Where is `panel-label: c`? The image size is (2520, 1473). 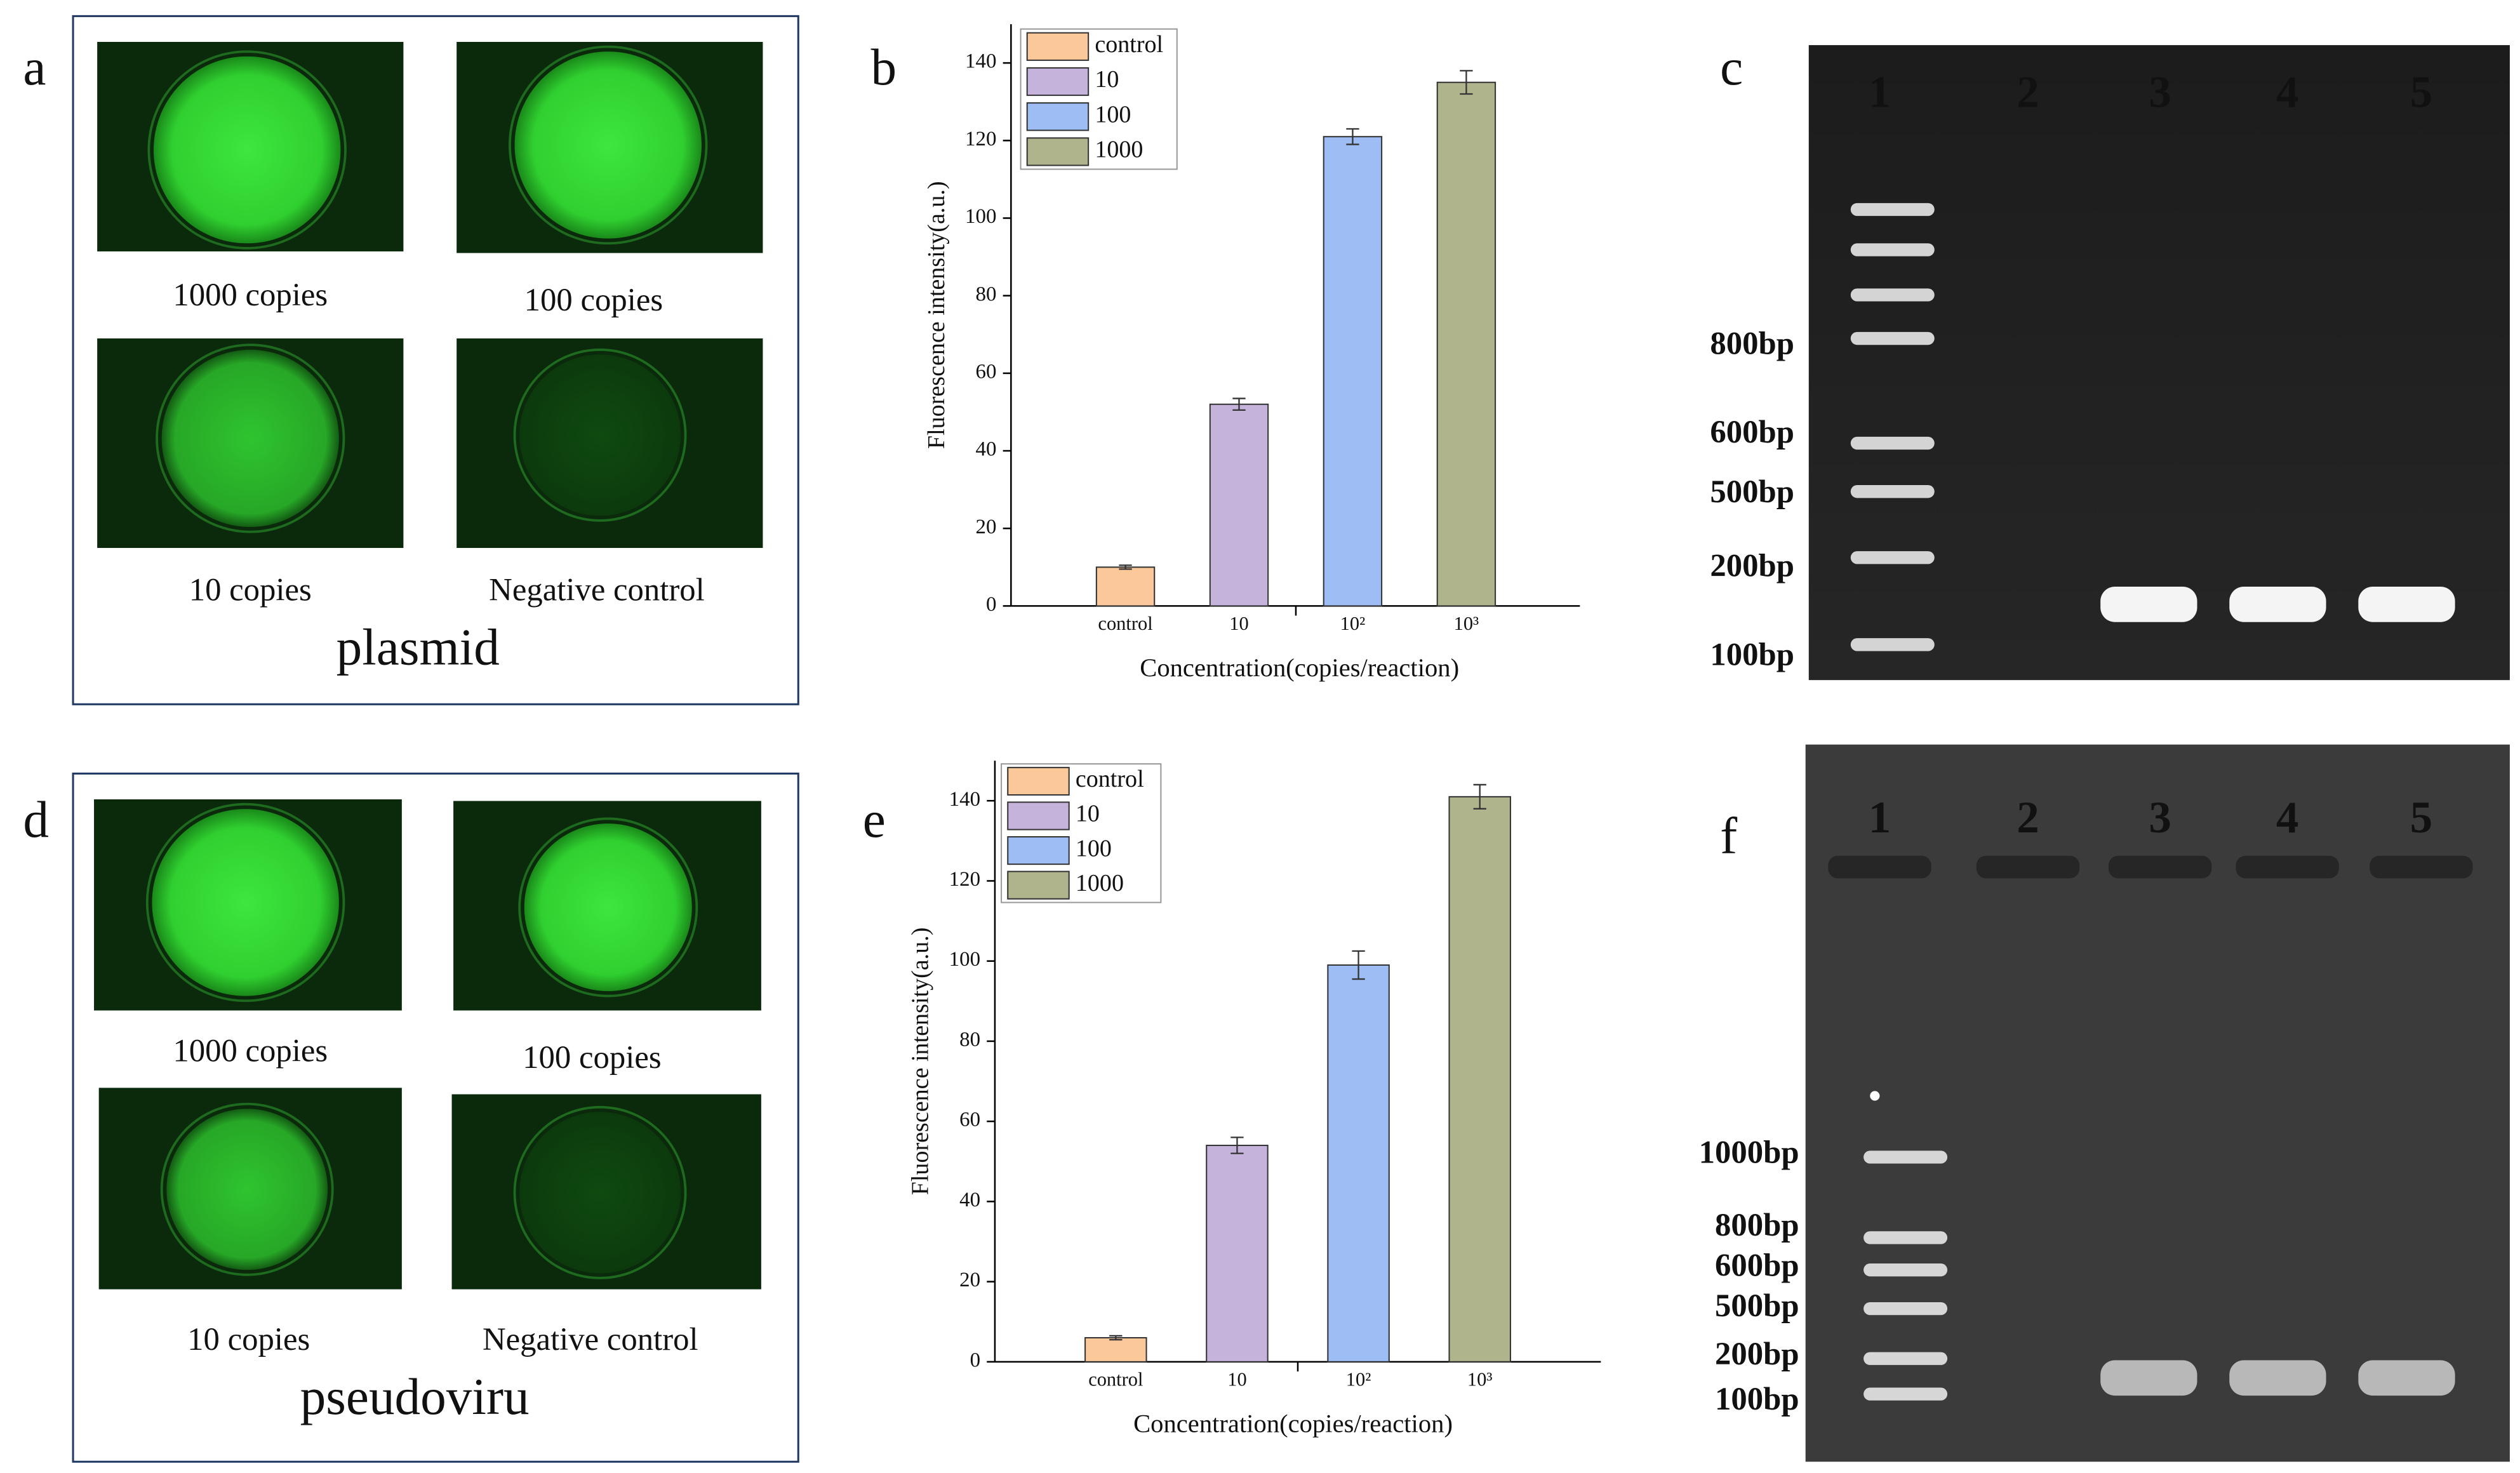 panel-label: c is located at coordinates (1731, 67).